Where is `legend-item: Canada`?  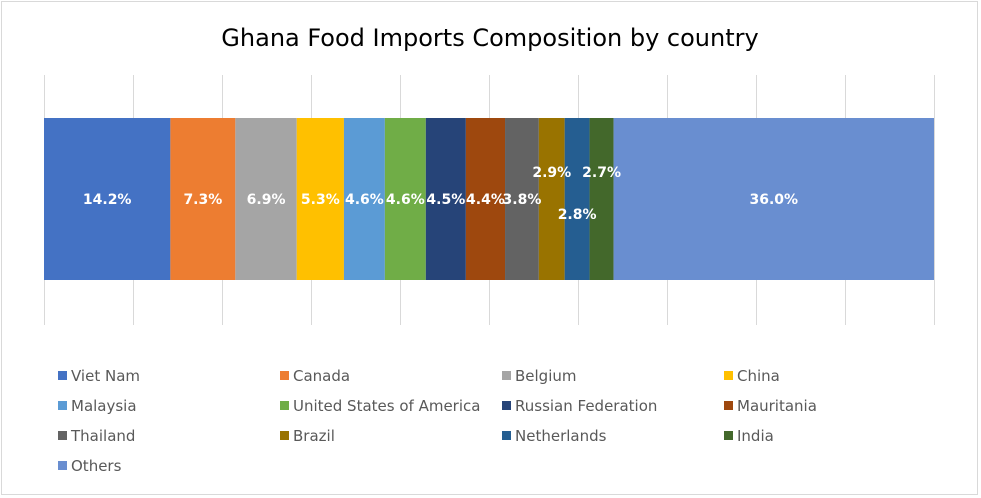
legend-item: Canada is located at coordinates (315, 376).